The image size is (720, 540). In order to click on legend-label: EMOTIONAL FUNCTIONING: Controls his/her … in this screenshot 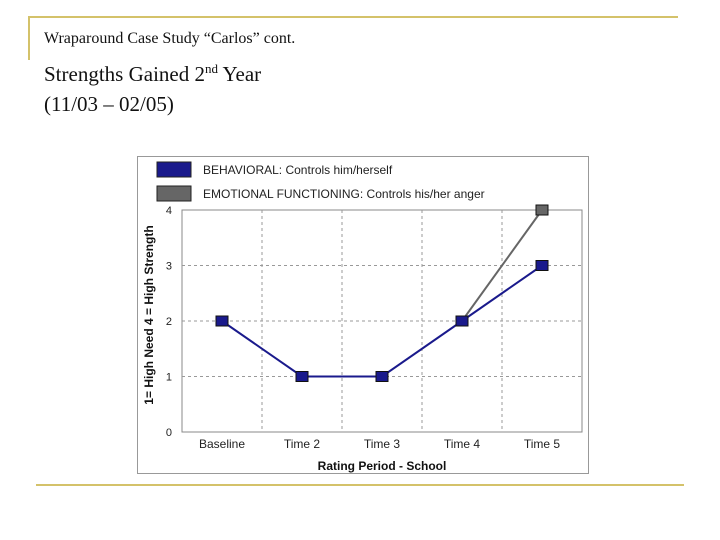, I will do `click(344, 194)`.